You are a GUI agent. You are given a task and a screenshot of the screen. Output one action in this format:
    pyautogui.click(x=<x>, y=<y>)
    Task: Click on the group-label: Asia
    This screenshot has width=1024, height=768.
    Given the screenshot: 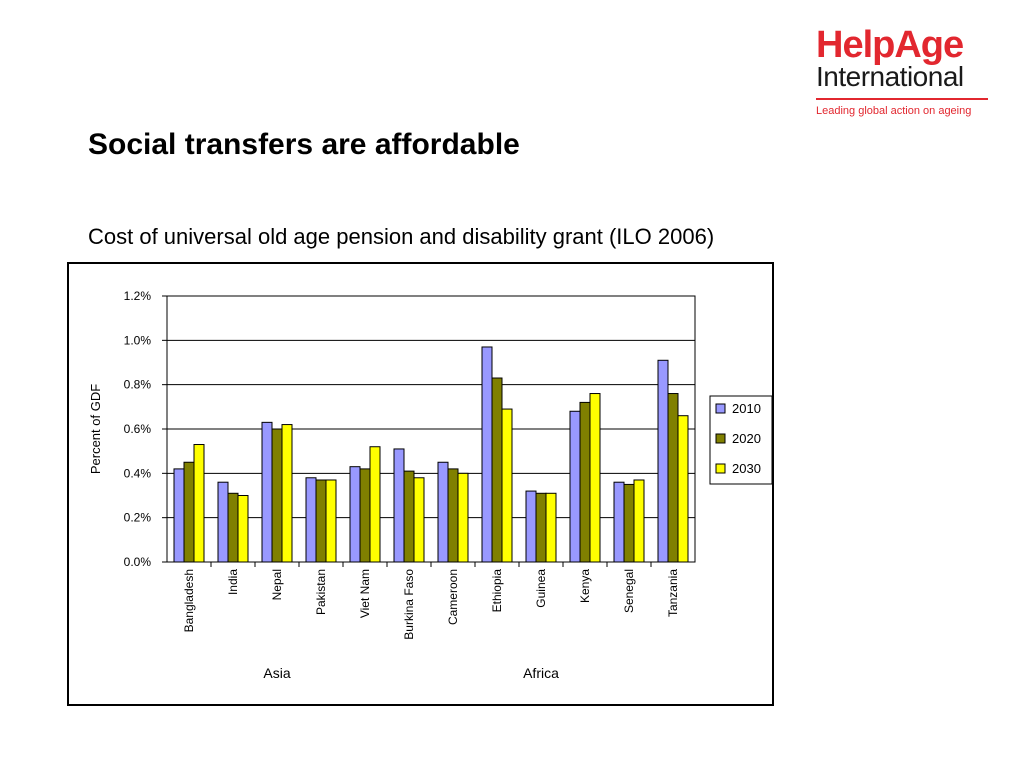 What is the action you would take?
    pyautogui.click(x=276, y=673)
    